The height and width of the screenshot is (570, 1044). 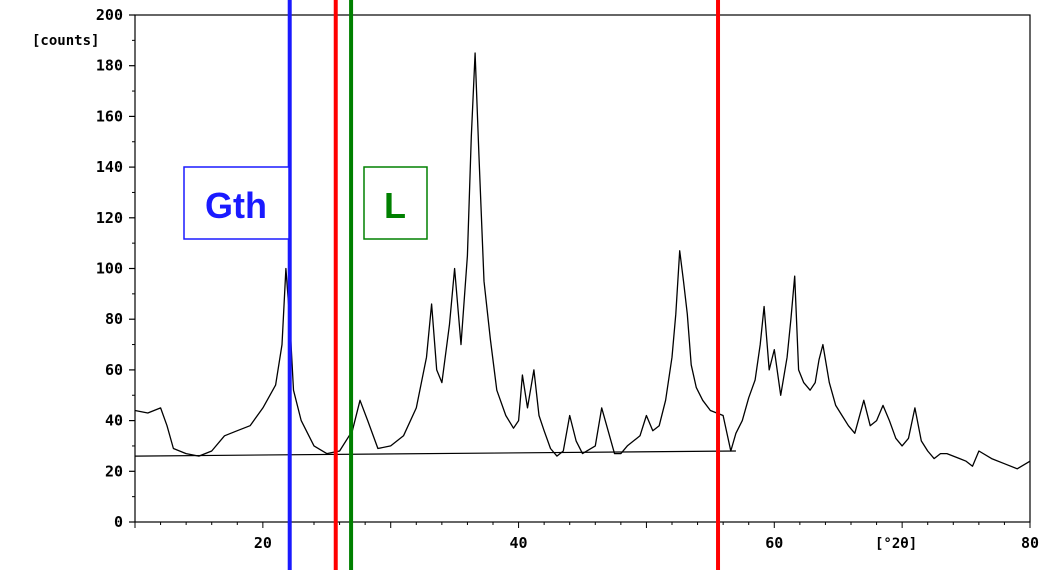 What do you see at coordinates (114, 471) in the screenshot?
I see `y-tick-label: 20` at bounding box center [114, 471].